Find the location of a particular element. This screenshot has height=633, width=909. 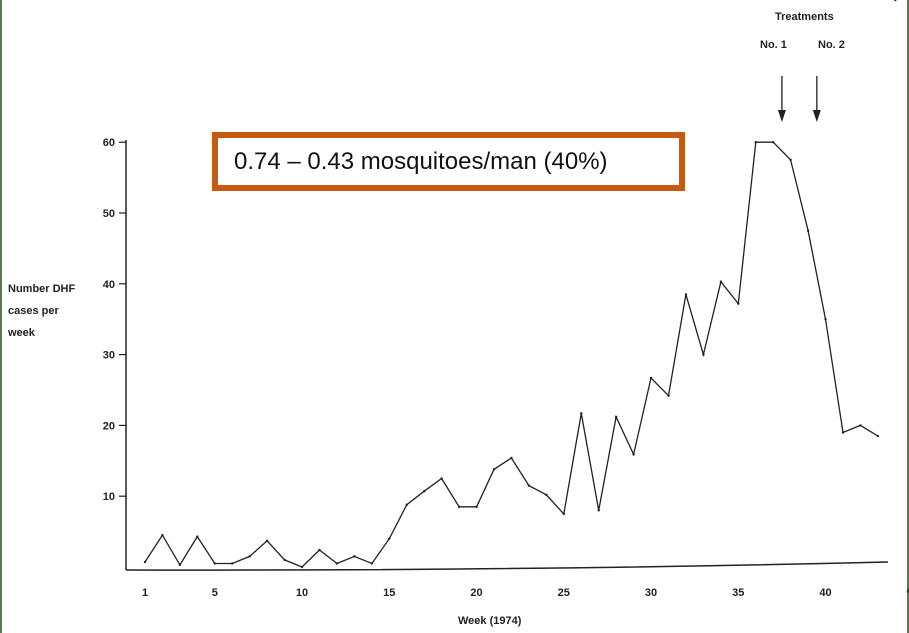

x-axis is located at coordinates (507, 566).